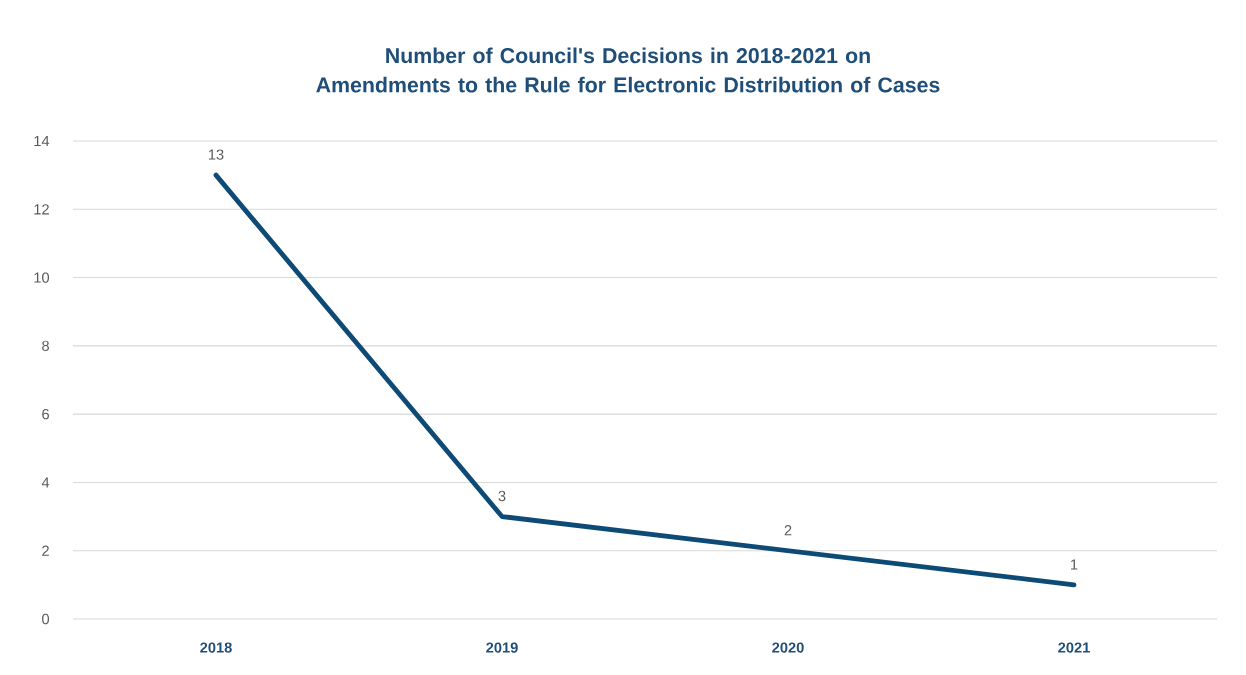 The width and height of the screenshot is (1246, 675). What do you see at coordinates (45, 414) in the screenshot?
I see `y-tick-label: 6` at bounding box center [45, 414].